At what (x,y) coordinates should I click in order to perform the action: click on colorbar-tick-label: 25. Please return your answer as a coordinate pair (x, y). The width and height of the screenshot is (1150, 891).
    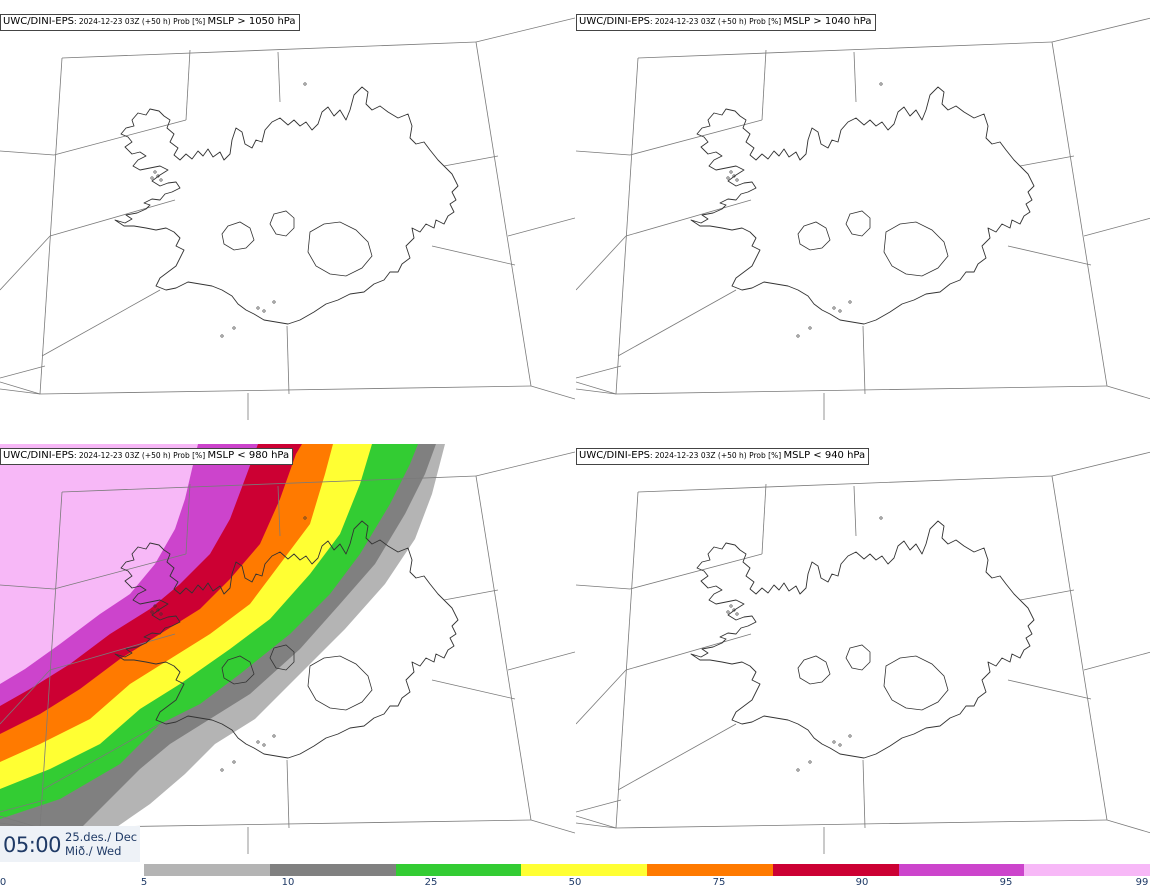
    Looking at the image, I should click on (431, 882).